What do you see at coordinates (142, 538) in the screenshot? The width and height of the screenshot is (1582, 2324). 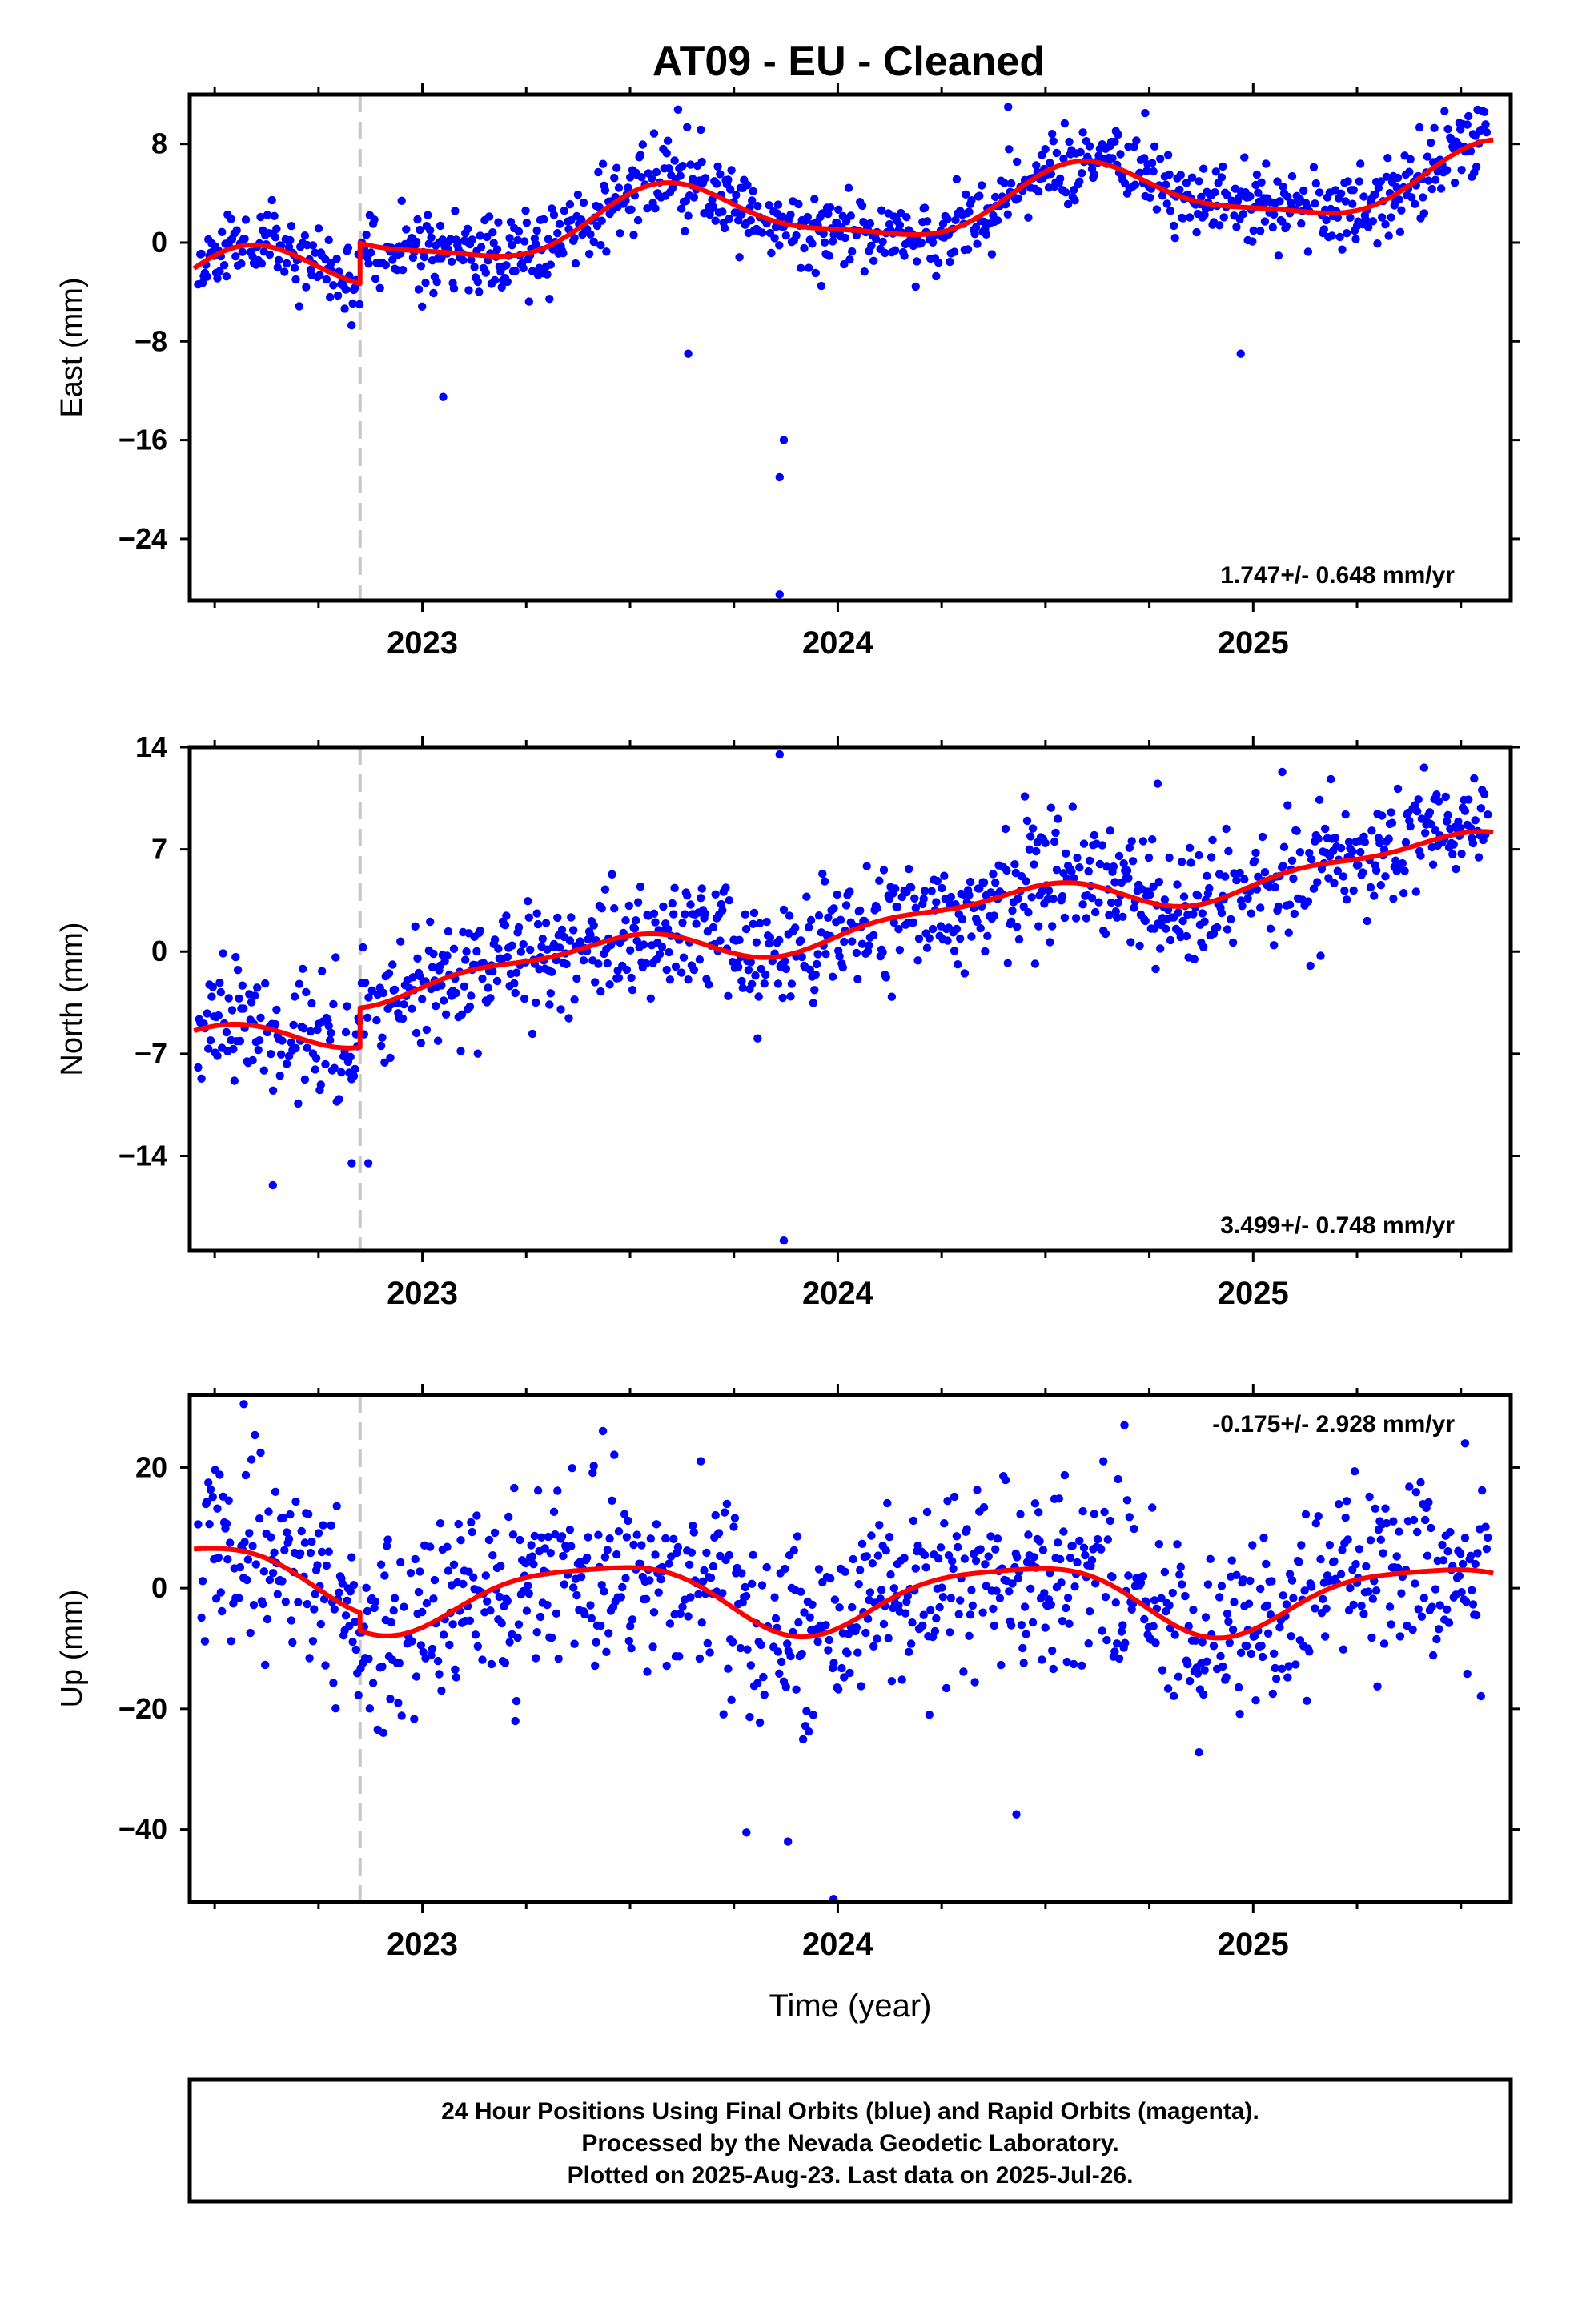 I see `y-tick-label: −24` at bounding box center [142, 538].